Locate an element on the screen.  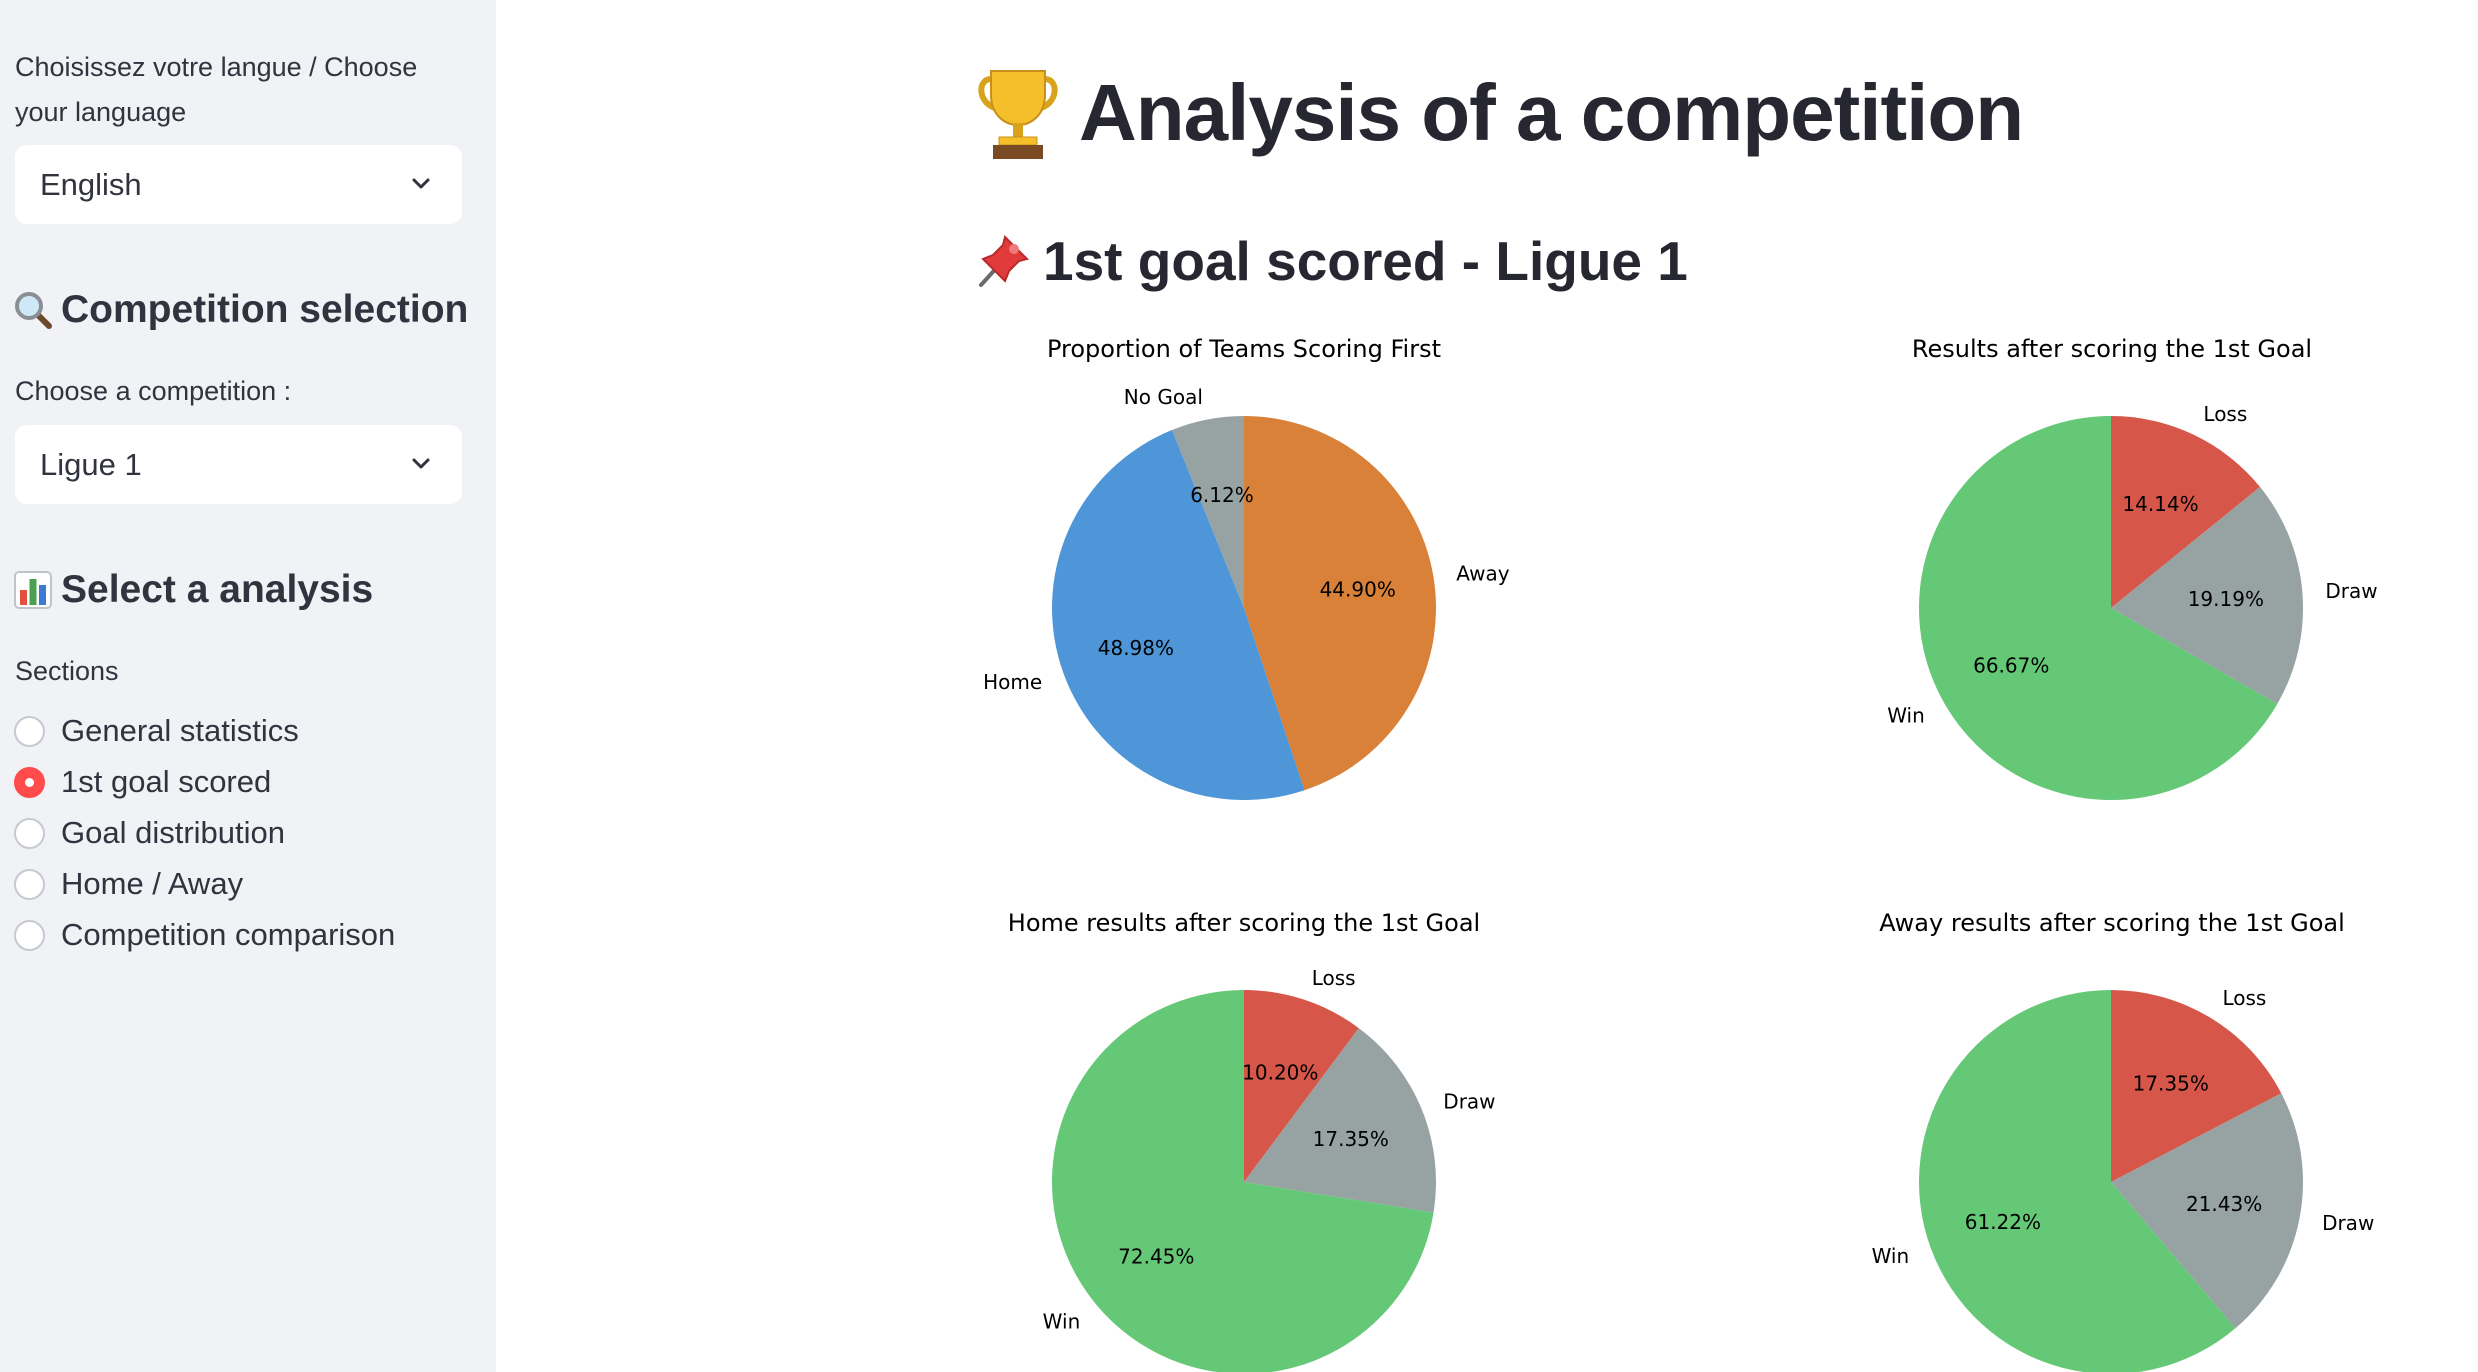
trophy-icon is located at coordinates (1018, 114).